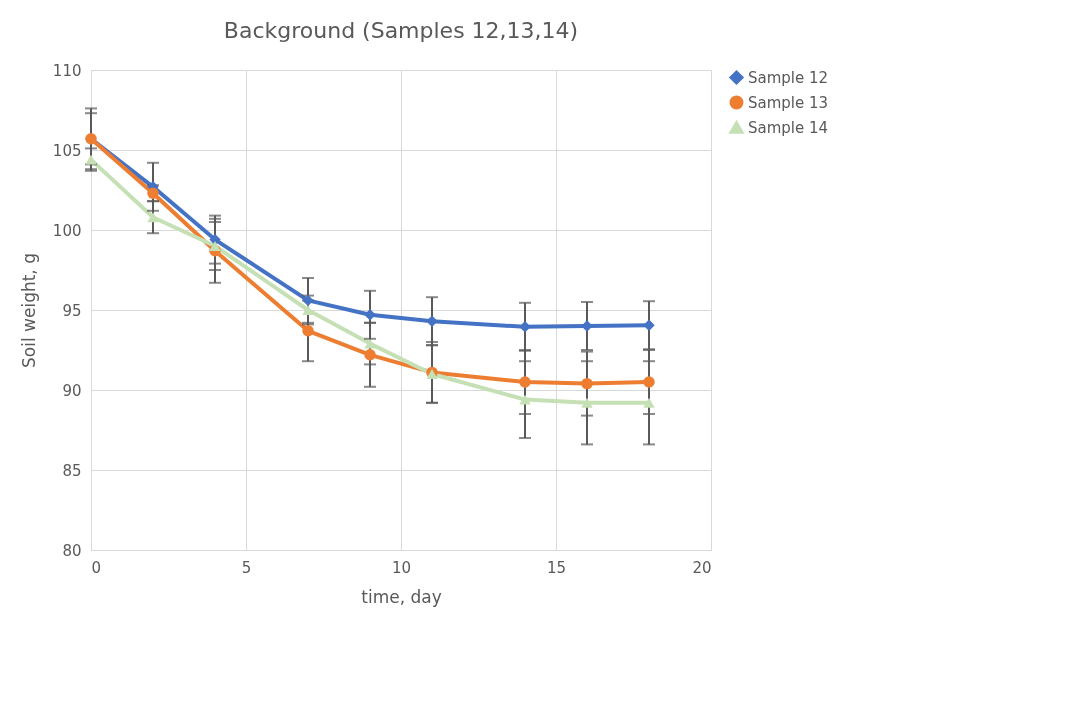  What do you see at coordinates (72, 470) in the screenshot?
I see `y-tick-label: 85` at bounding box center [72, 470].